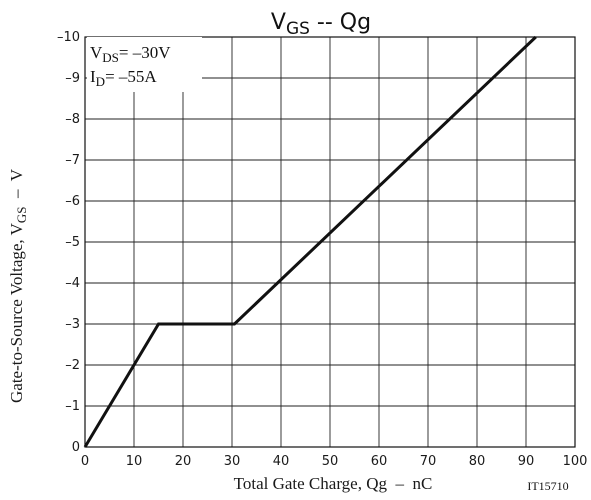  I want to click on x-tick-label: 100, so click(575, 461).